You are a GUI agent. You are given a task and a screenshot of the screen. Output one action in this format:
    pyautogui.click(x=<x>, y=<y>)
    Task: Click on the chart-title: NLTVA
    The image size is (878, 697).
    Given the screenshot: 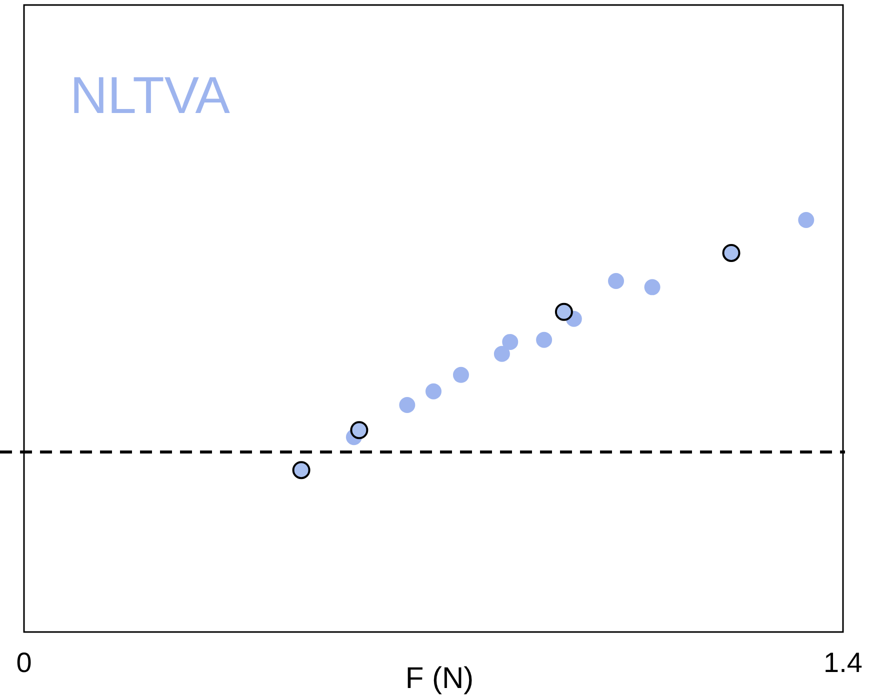 What is the action you would take?
    pyautogui.click(x=150, y=96)
    